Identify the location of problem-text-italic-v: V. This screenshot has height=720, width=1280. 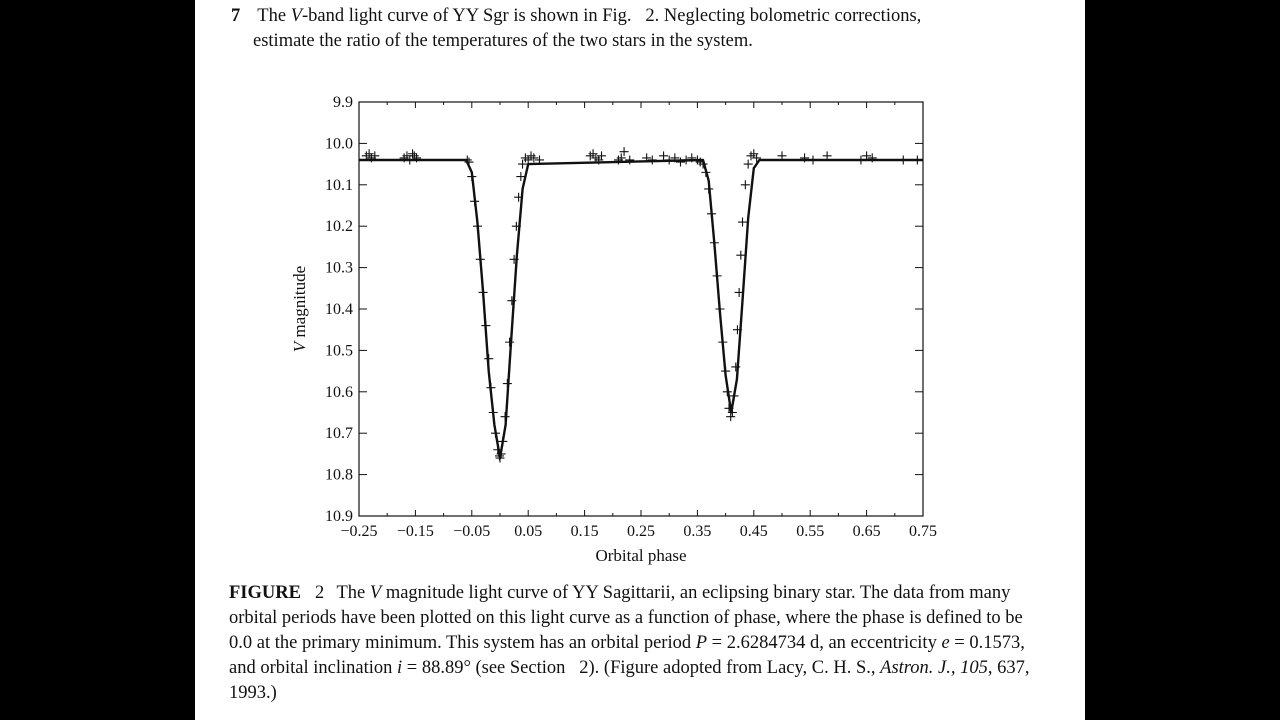
(296, 16).